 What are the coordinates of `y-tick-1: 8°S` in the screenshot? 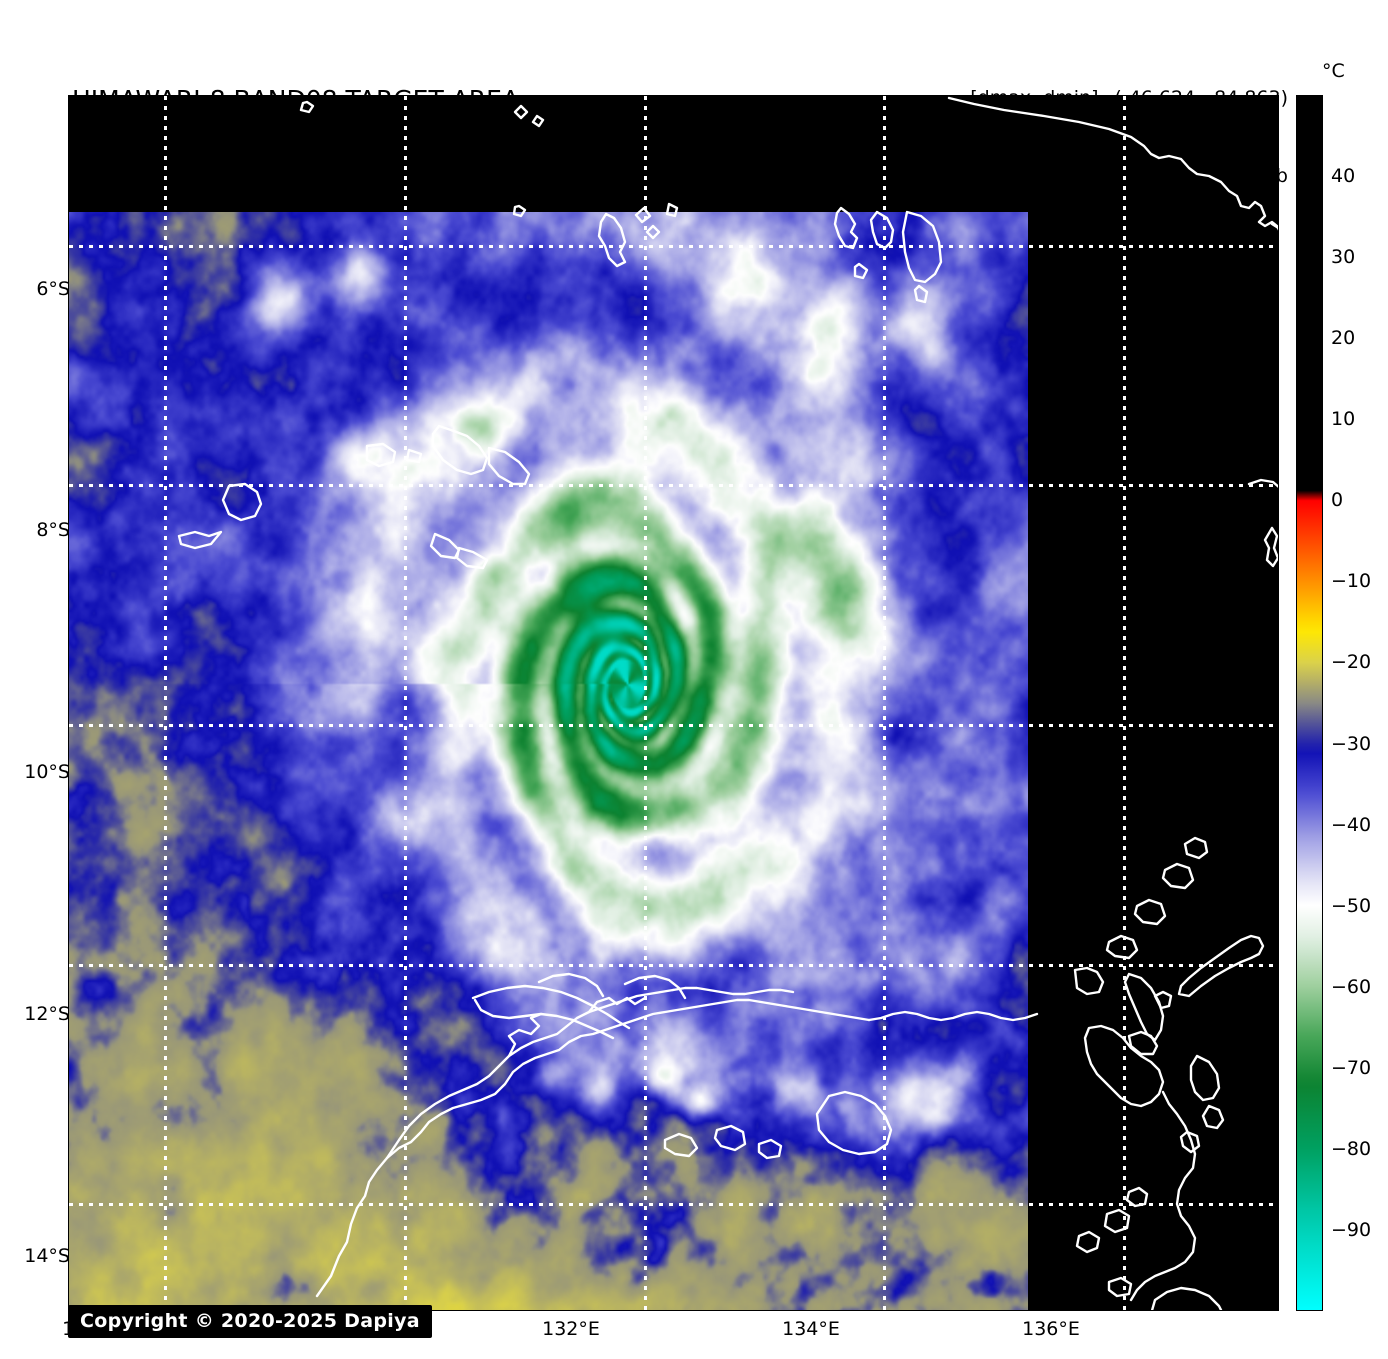 It's located at (53, 530).